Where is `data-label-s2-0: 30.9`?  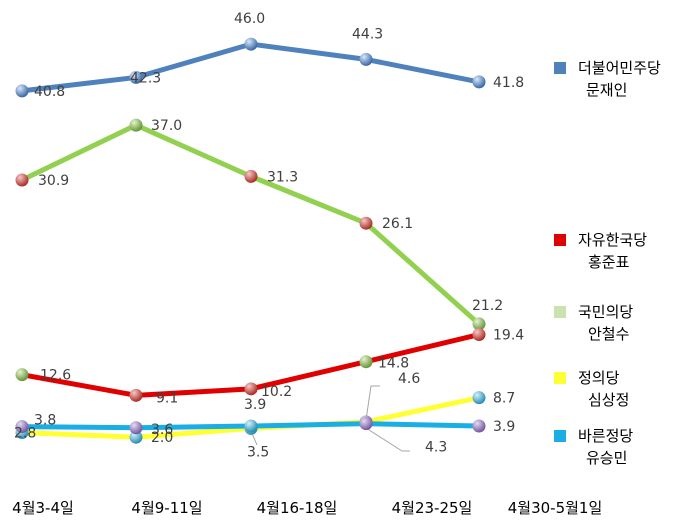
data-label-s2-0: 30.9 is located at coordinates (53, 181).